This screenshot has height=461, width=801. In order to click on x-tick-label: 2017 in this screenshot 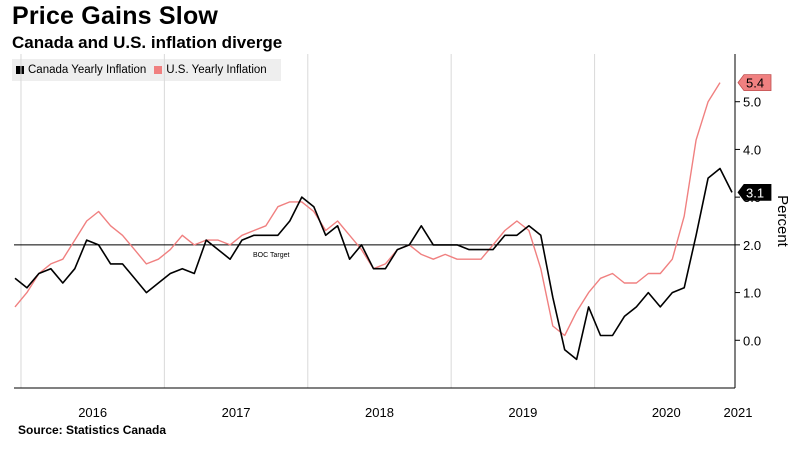, I will do `click(236, 412)`.